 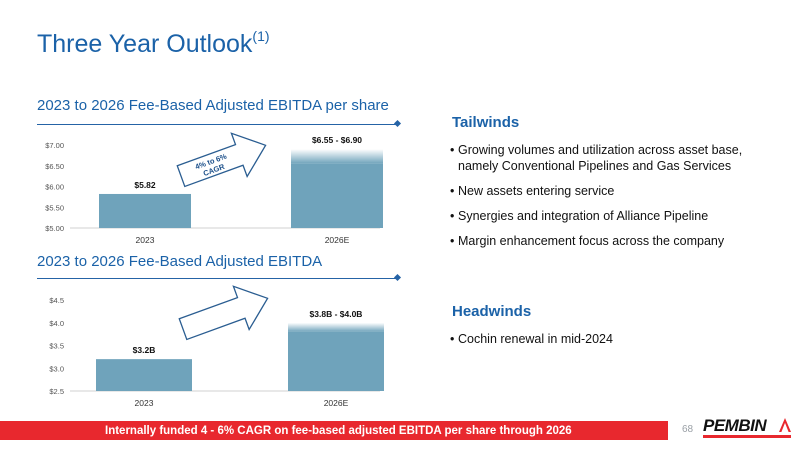 I want to click on cagr-arrow-shape, so click(x=221, y=160).